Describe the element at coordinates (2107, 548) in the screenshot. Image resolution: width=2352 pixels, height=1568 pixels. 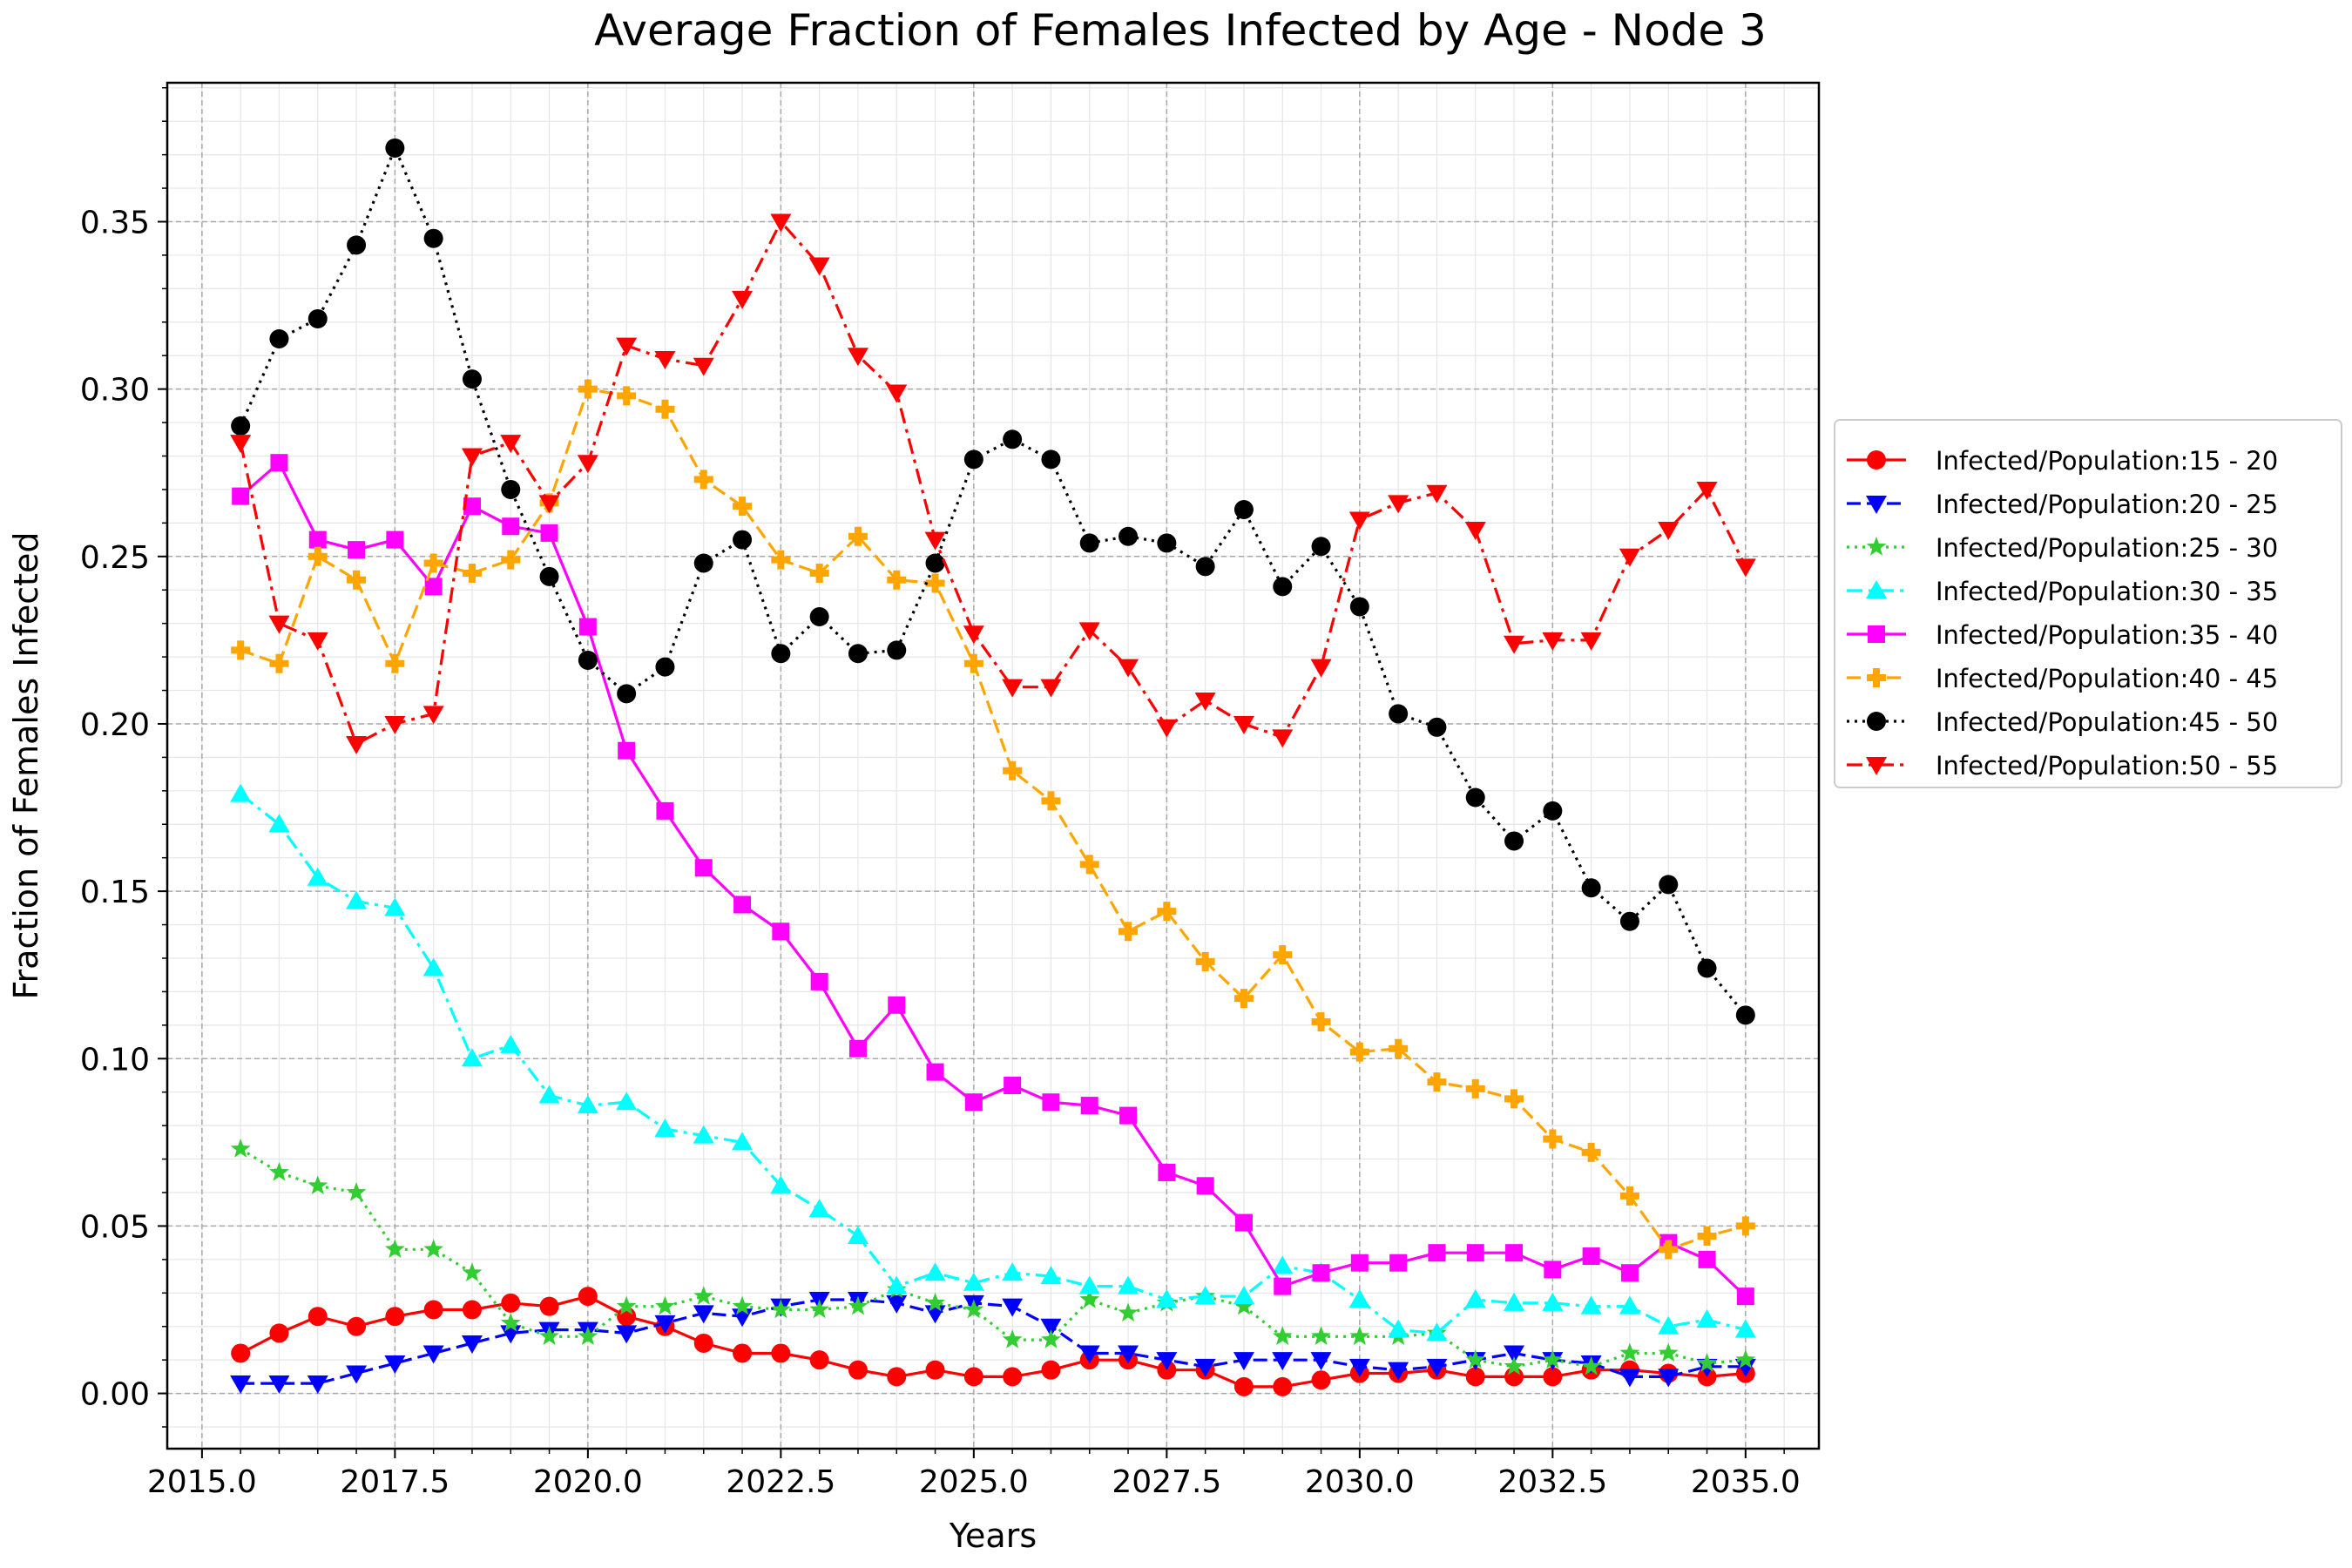
I see `legend-label: Infected/Population:25 - 30` at that location.